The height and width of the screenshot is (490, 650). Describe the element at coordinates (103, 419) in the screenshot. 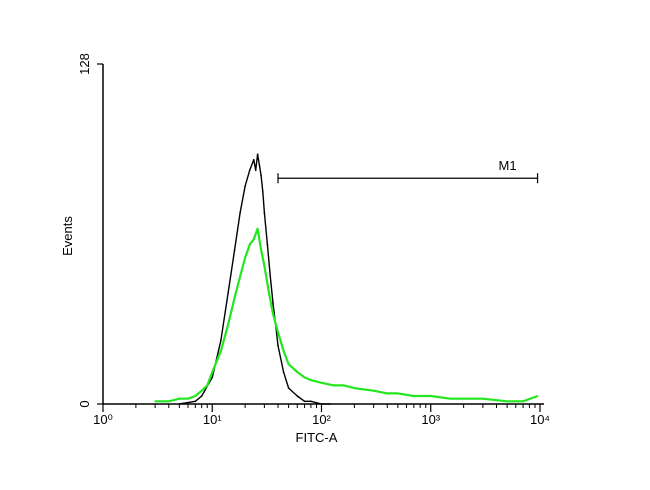

I see `x-tick-label: 10⁰` at that location.